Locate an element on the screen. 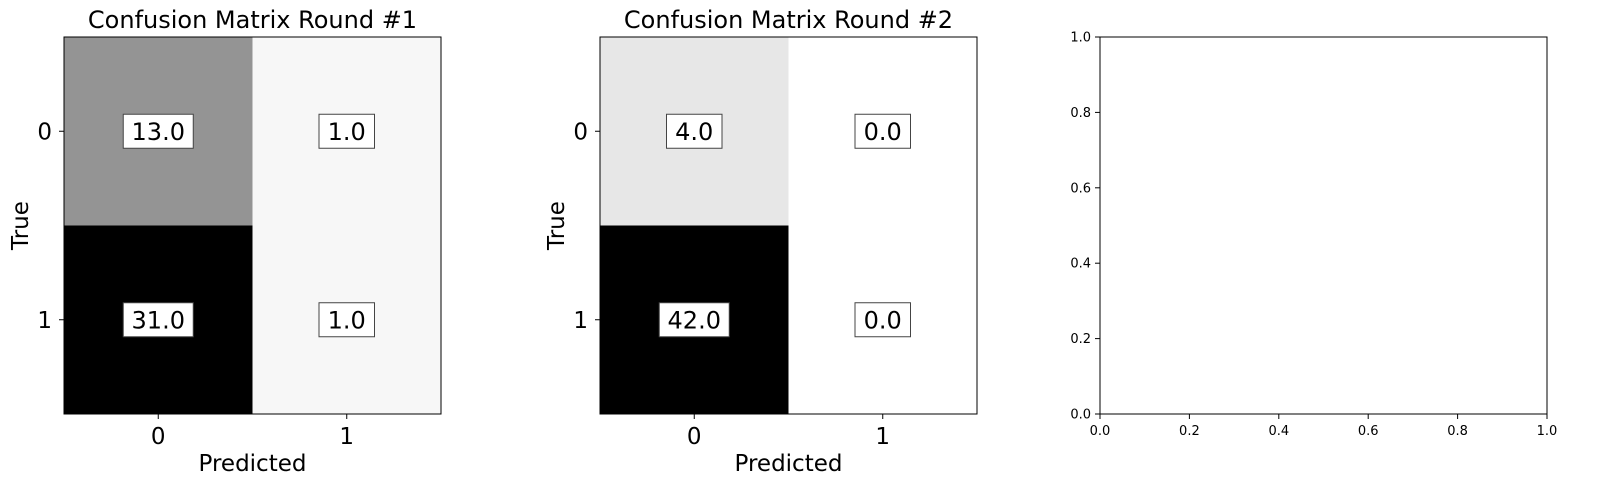 The image size is (1600, 495). y-tick-label: 0.8 is located at coordinates (1080, 113).